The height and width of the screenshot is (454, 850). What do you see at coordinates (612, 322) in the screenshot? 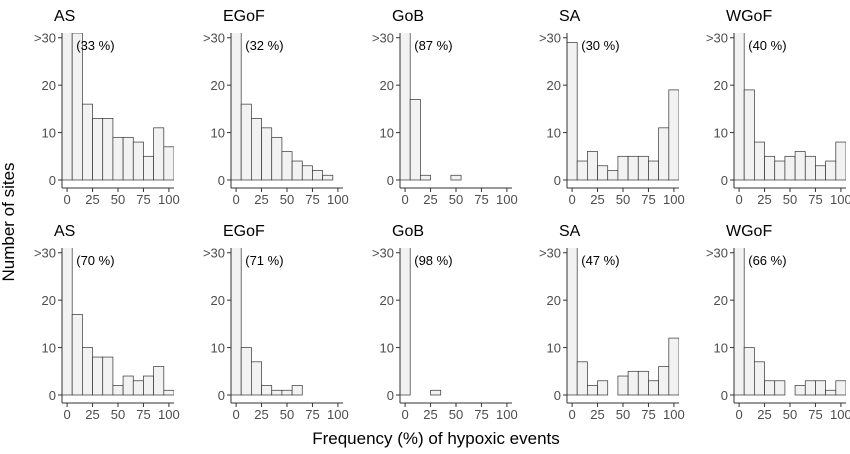
I see `panel-sa-row2: SA 0 10 20 >30 0 25 50 75 100 (47 %)` at bounding box center [612, 322].